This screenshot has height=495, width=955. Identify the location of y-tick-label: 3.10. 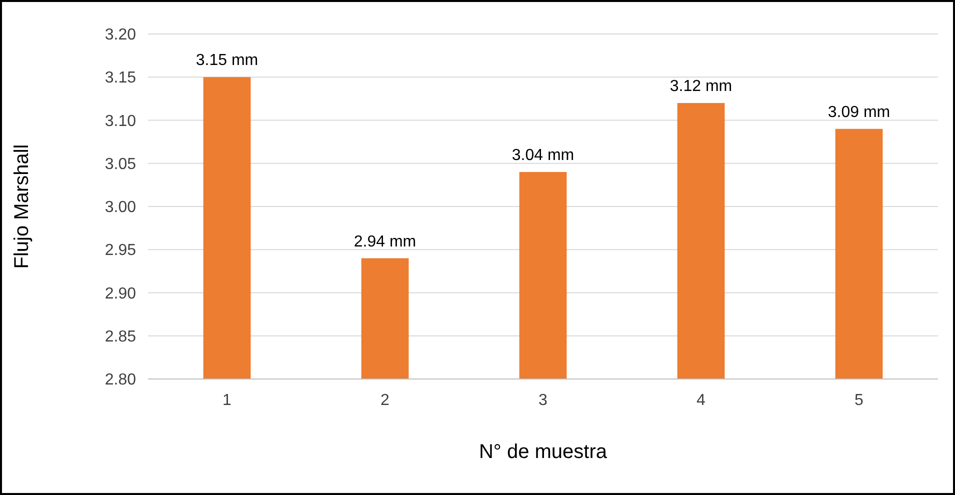
(120, 121).